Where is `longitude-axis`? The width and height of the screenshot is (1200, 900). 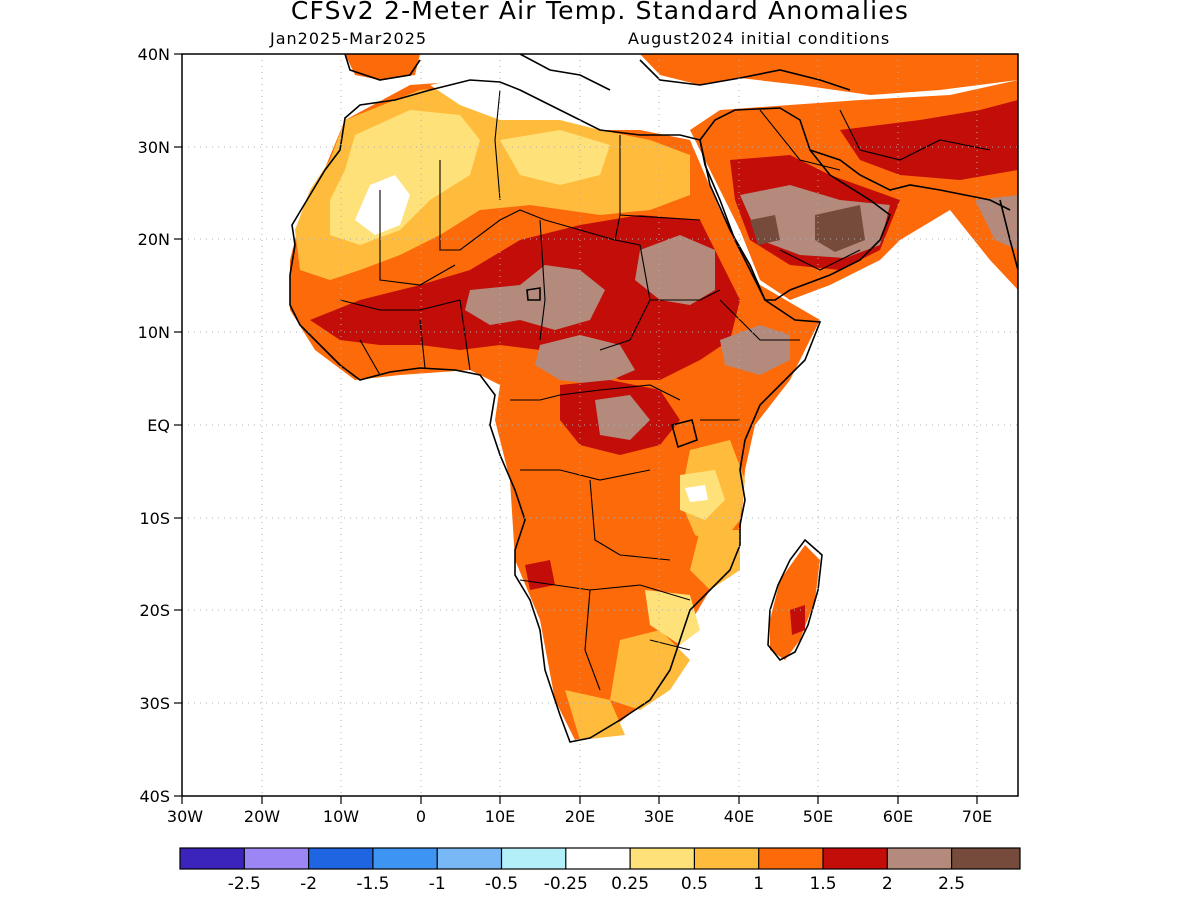
longitude-axis is located at coordinates (579, 800).